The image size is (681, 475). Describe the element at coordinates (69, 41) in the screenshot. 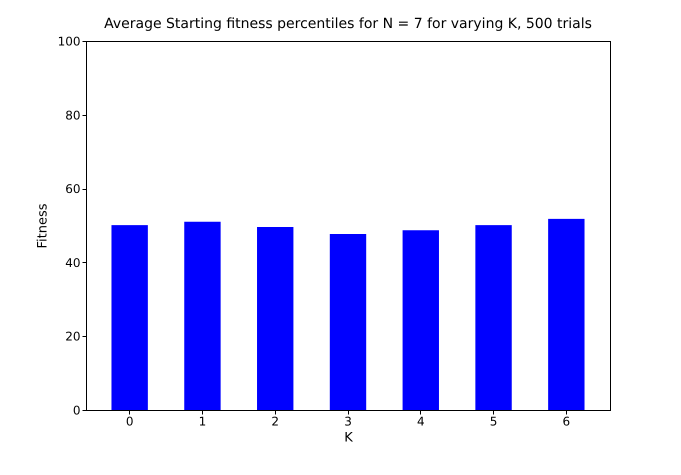

I see `y-tick-label: 100` at that location.